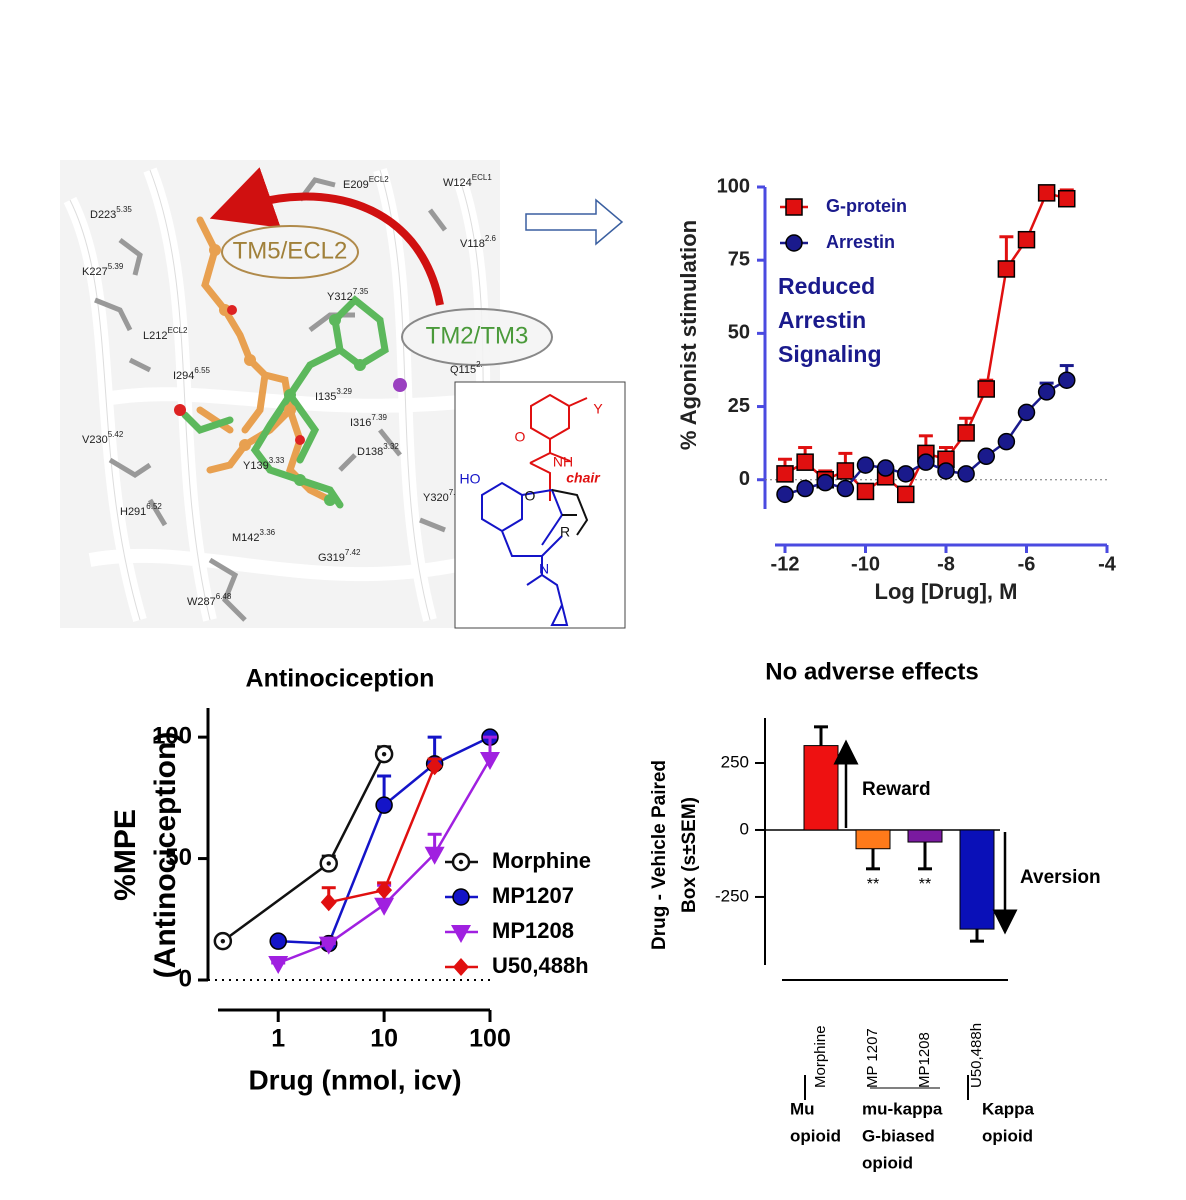  Describe the element at coordinates (340, 297) in the screenshot. I see `residue-name: Y312` at that location.